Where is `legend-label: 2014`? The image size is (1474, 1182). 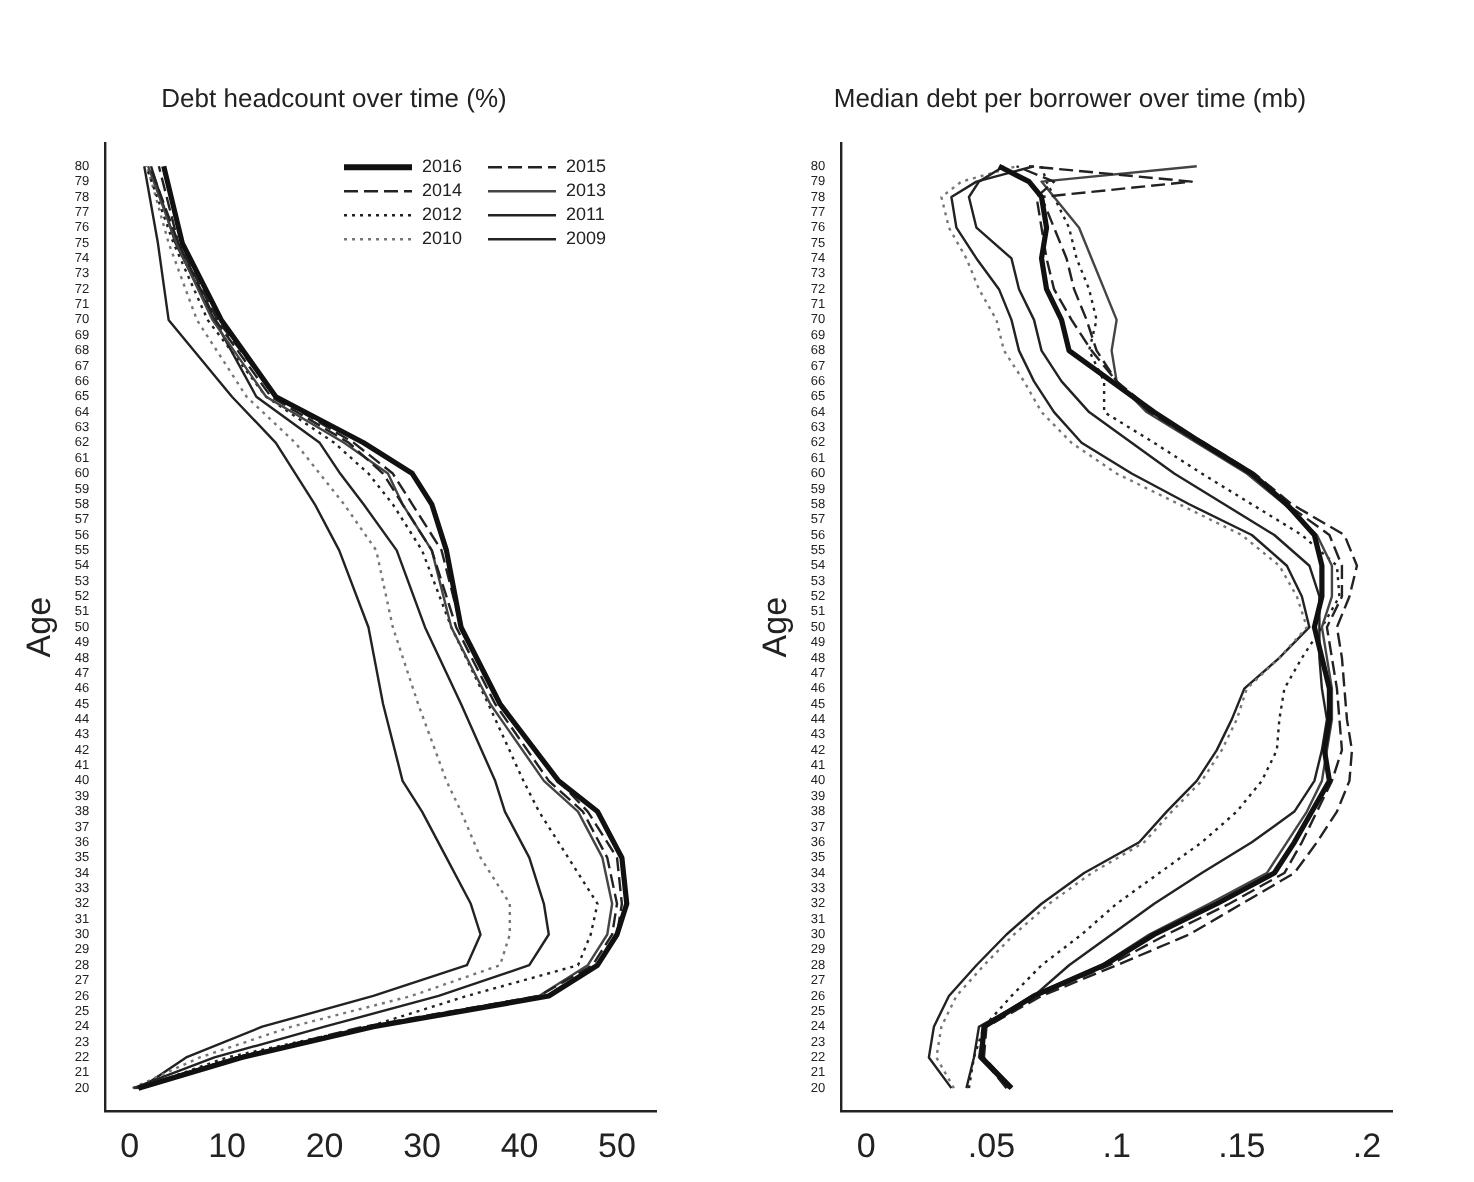 legend-label: 2014 is located at coordinates (442, 190).